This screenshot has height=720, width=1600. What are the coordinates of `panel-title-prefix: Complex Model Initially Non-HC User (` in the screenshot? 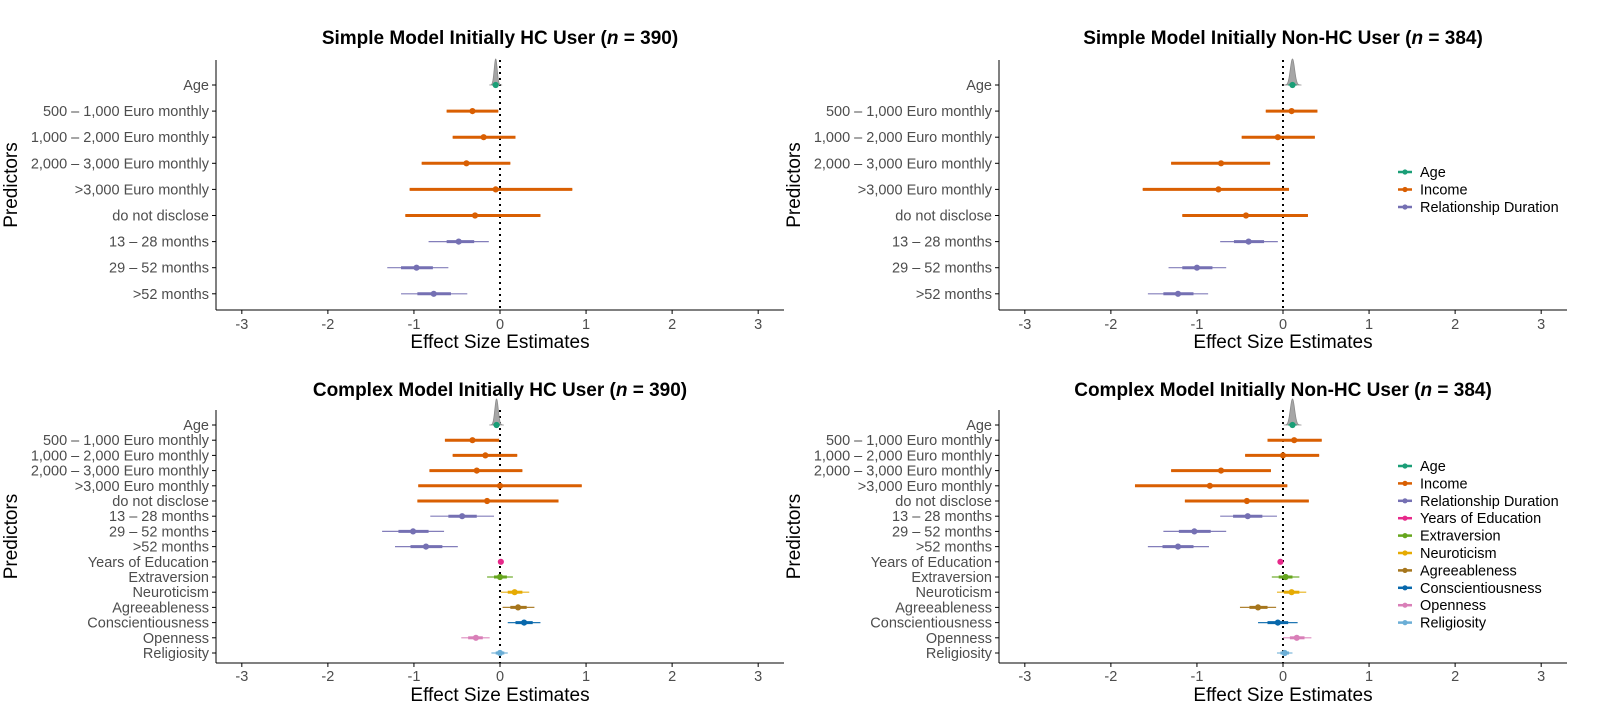 It's located at (1247, 390).